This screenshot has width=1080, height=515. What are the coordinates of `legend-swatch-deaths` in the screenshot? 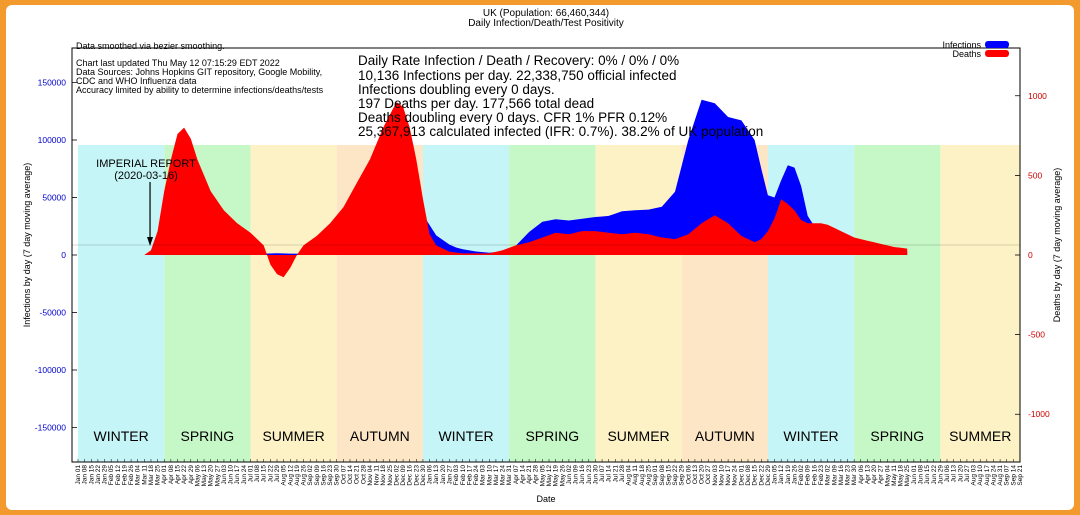 It's located at (997, 53).